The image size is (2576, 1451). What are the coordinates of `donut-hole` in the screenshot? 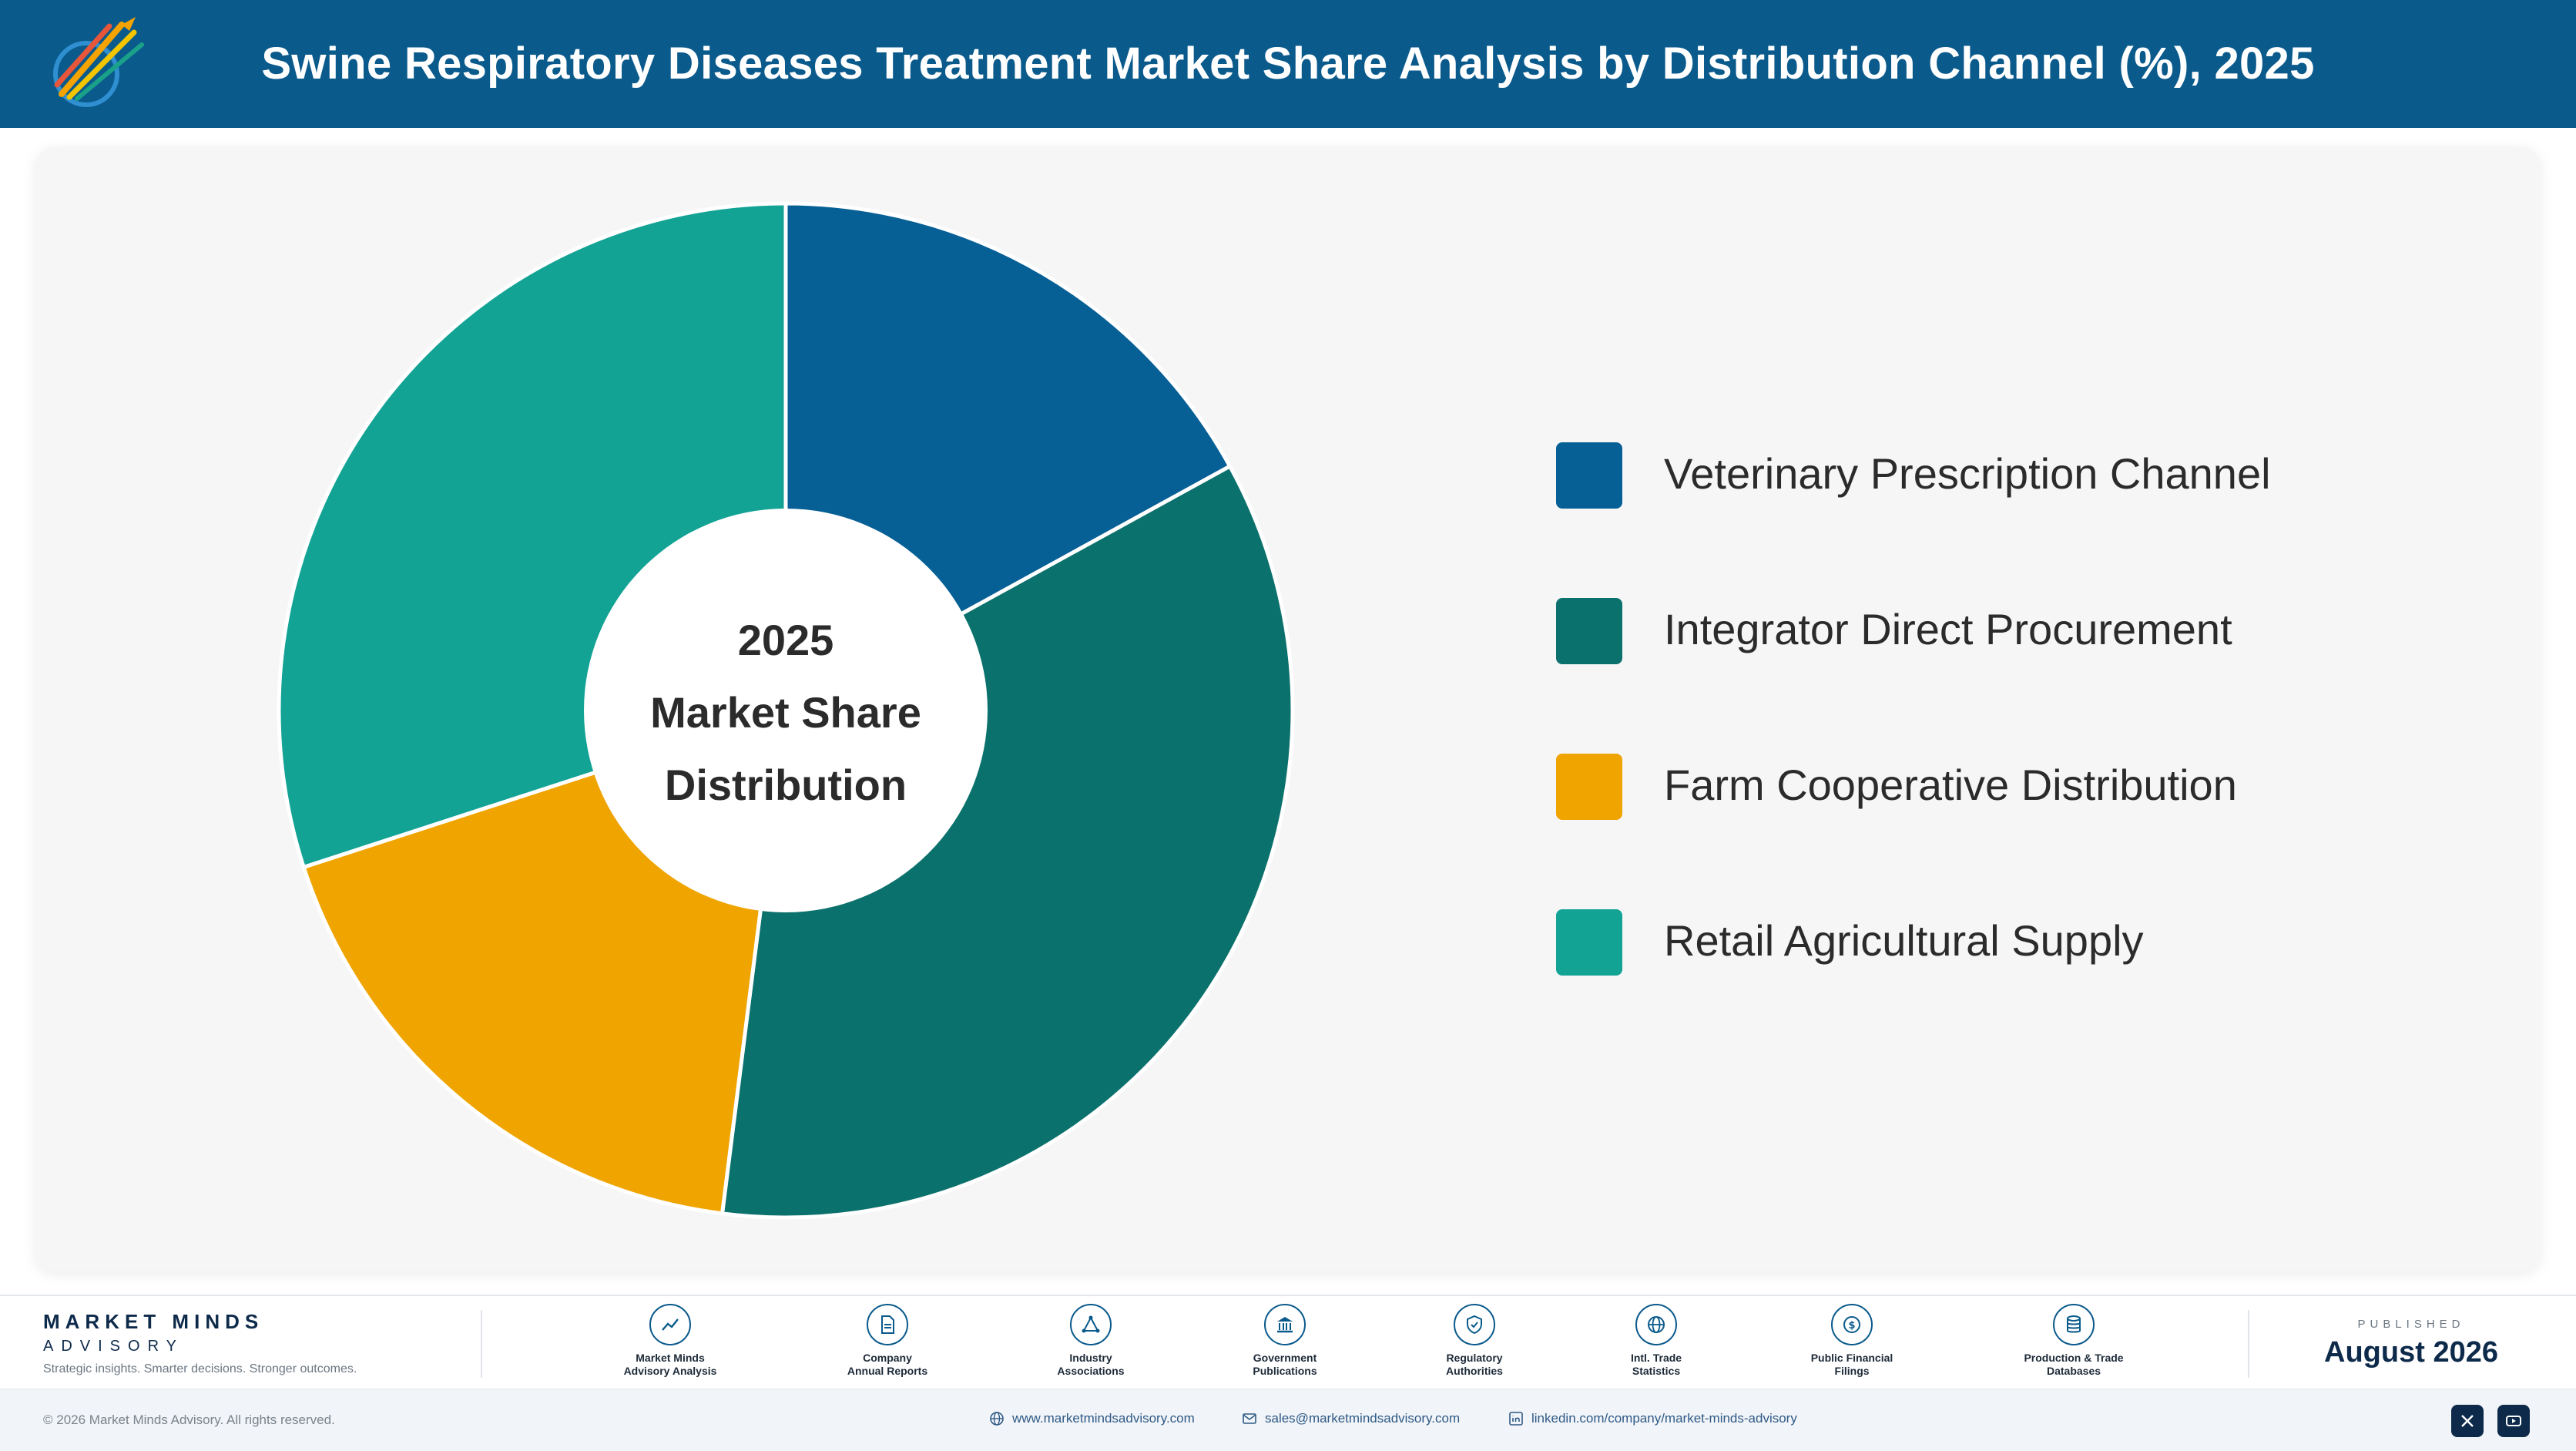 It's located at (786, 710).